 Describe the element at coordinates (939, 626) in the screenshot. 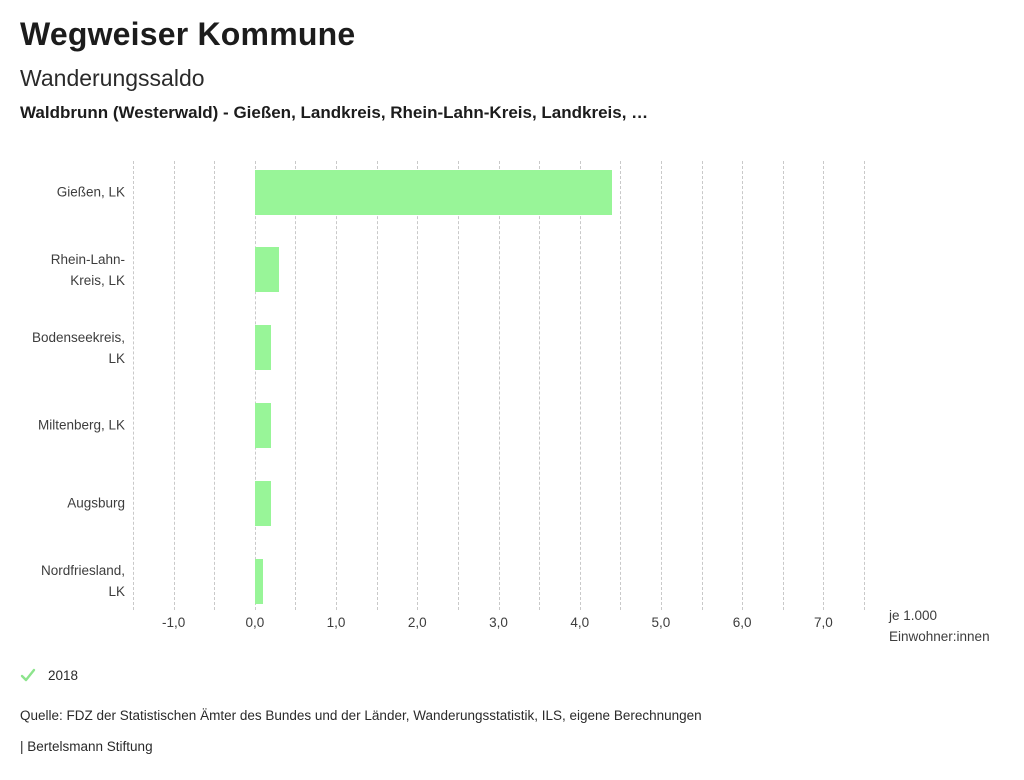

I see `x-axis-unit-label: je 1.000 Einwohner:innen` at that location.